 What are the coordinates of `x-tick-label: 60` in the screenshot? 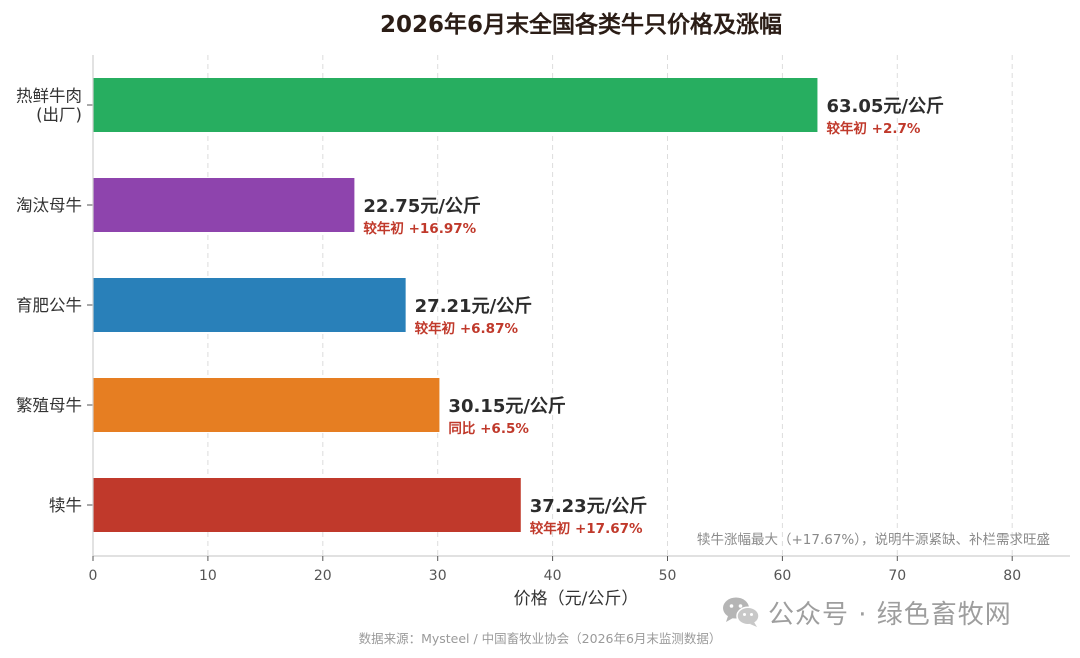 It's located at (782, 576).